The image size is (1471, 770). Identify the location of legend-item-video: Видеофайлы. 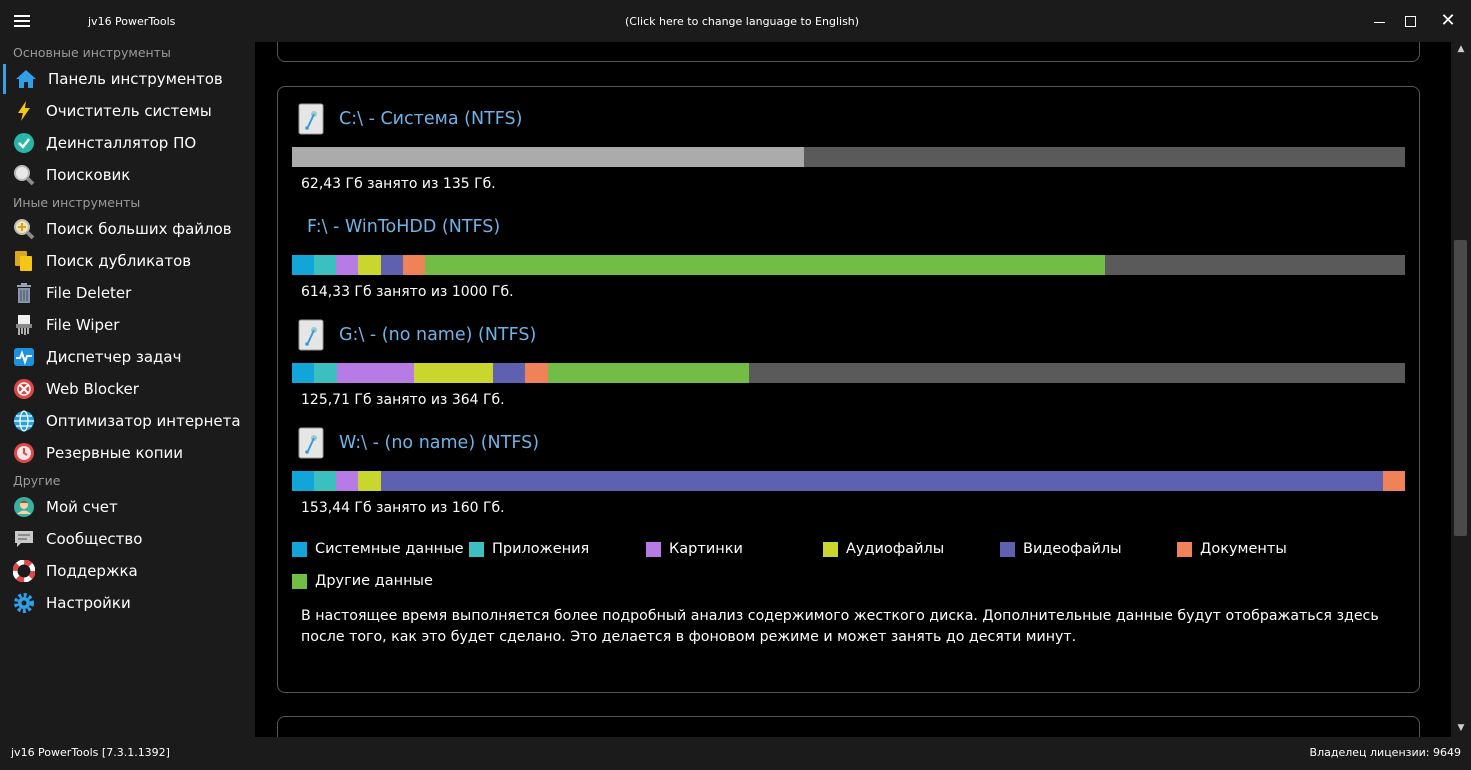
(1061, 549).